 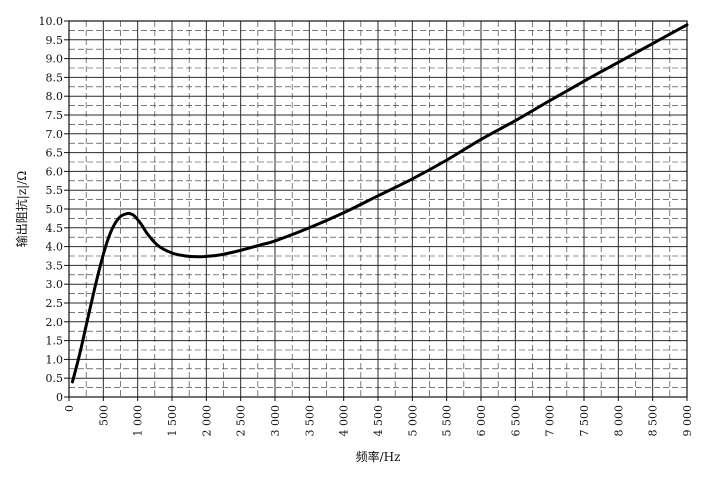 What do you see at coordinates (55, 96) in the screenshot?
I see `y-tick-label: 8.0` at bounding box center [55, 96].